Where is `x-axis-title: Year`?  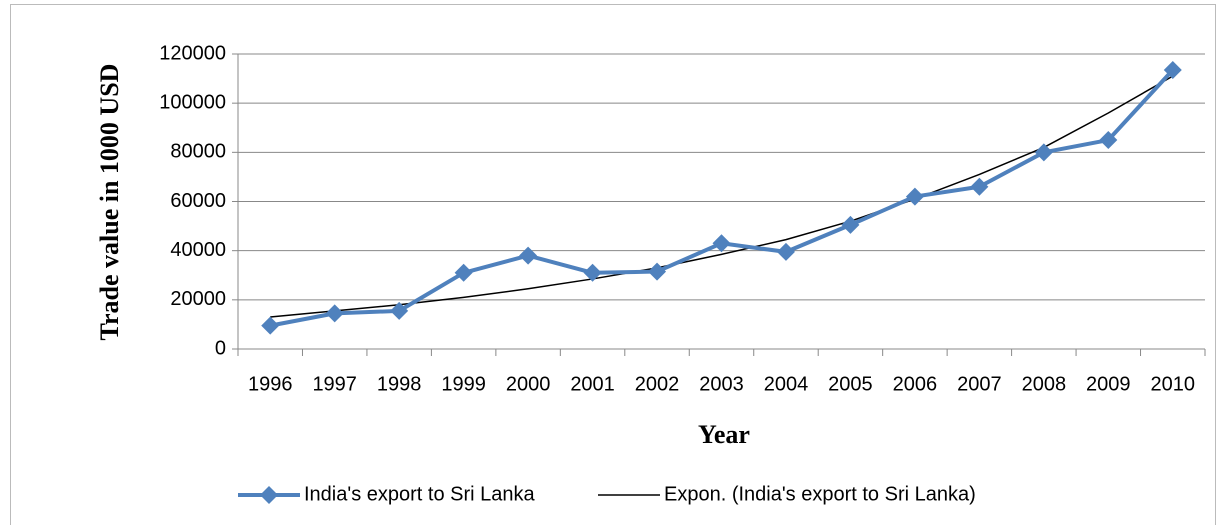 x-axis-title: Year is located at coordinates (724, 434).